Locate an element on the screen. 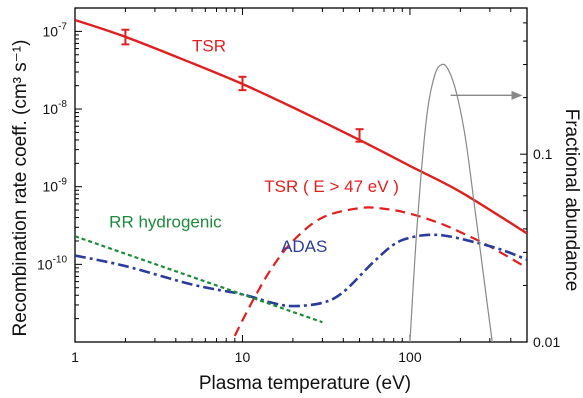  y2-tick-label: 0.01 is located at coordinates (546, 342).